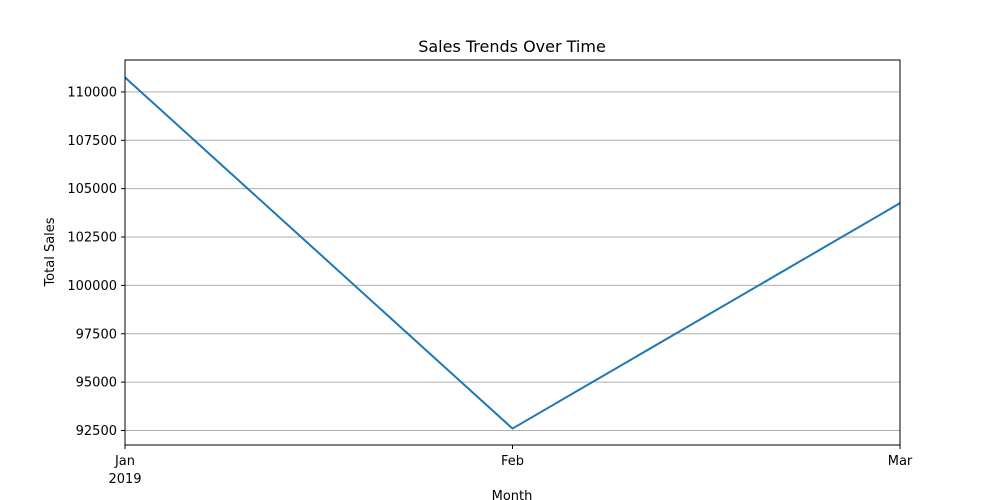 The height and width of the screenshot is (500, 1000). I want to click on x-tick-label: Feb, so click(512, 461).